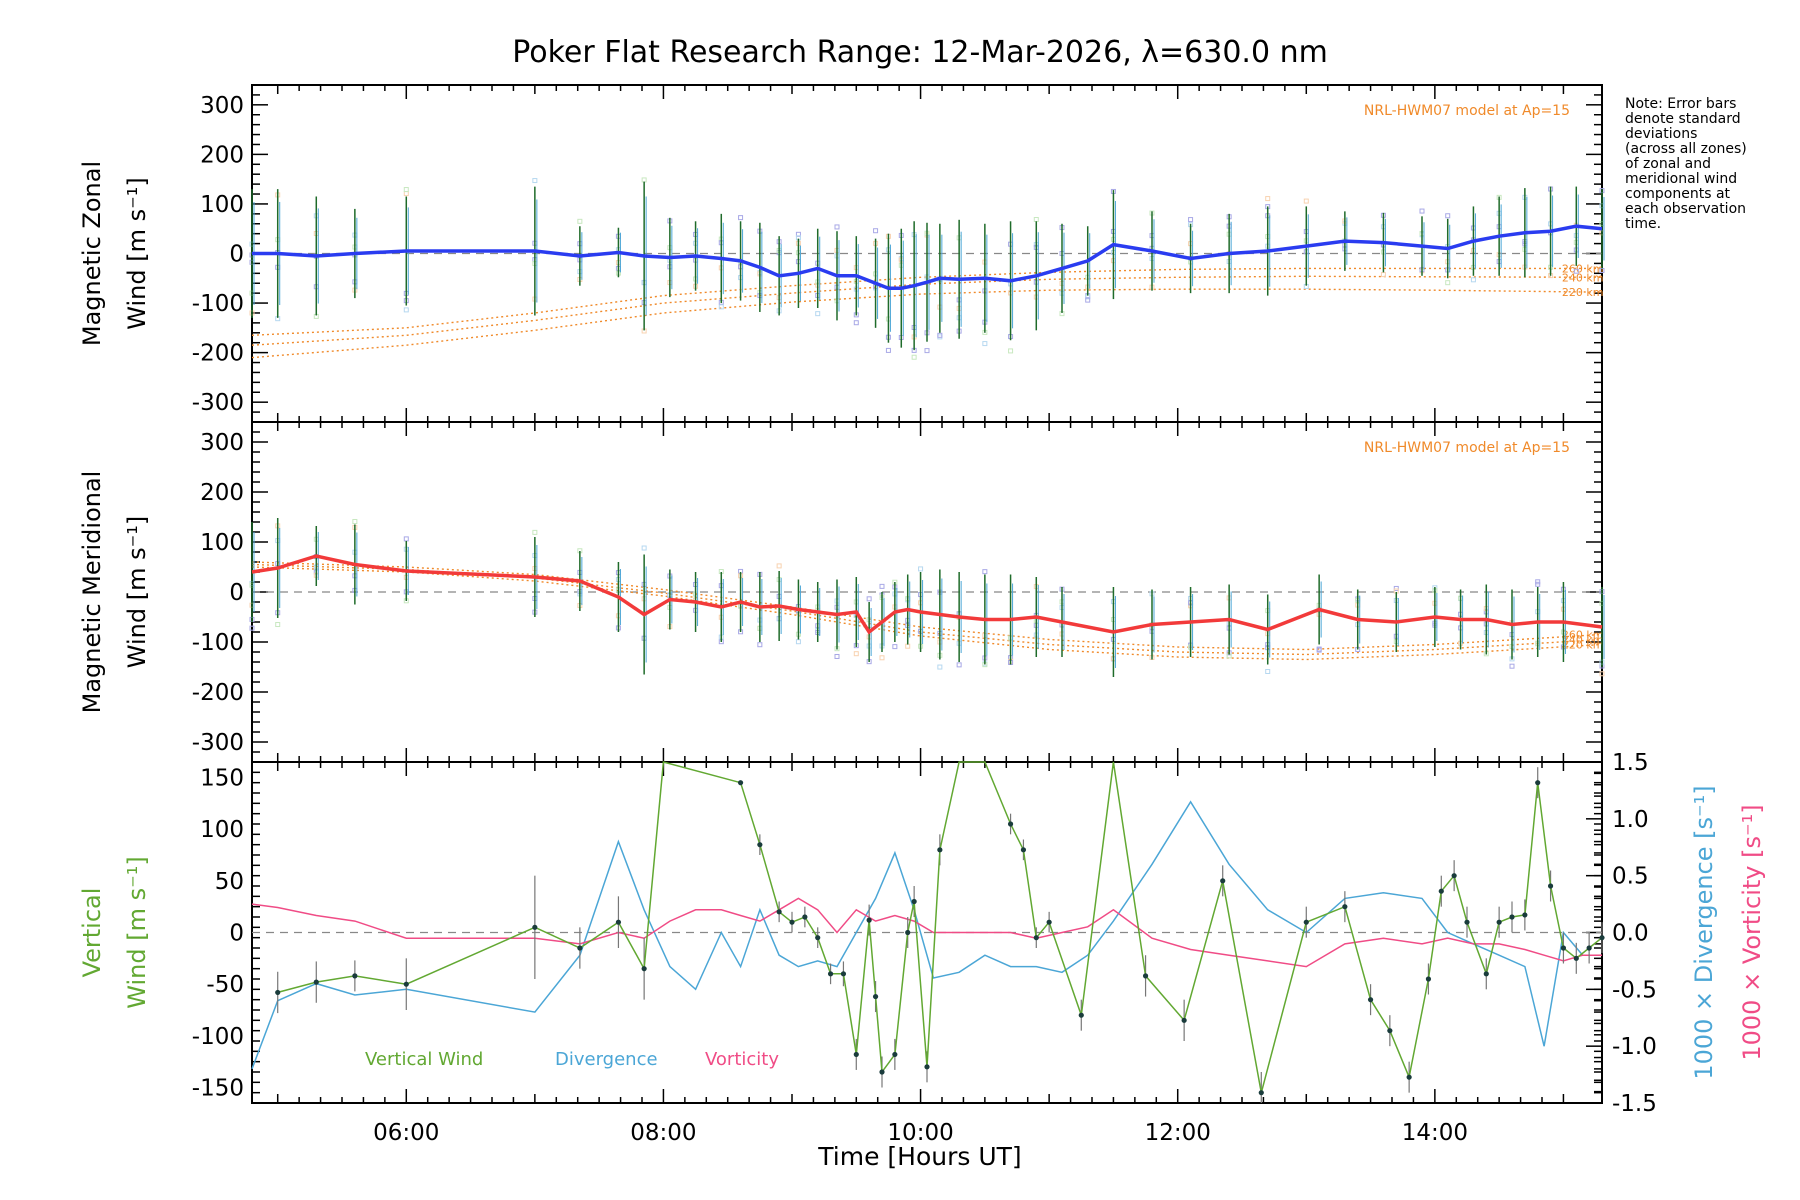 The image size is (1800, 1200). What do you see at coordinates (926, 932) in the screenshot?
I see `vorticity-line` at bounding box center [926, 932].